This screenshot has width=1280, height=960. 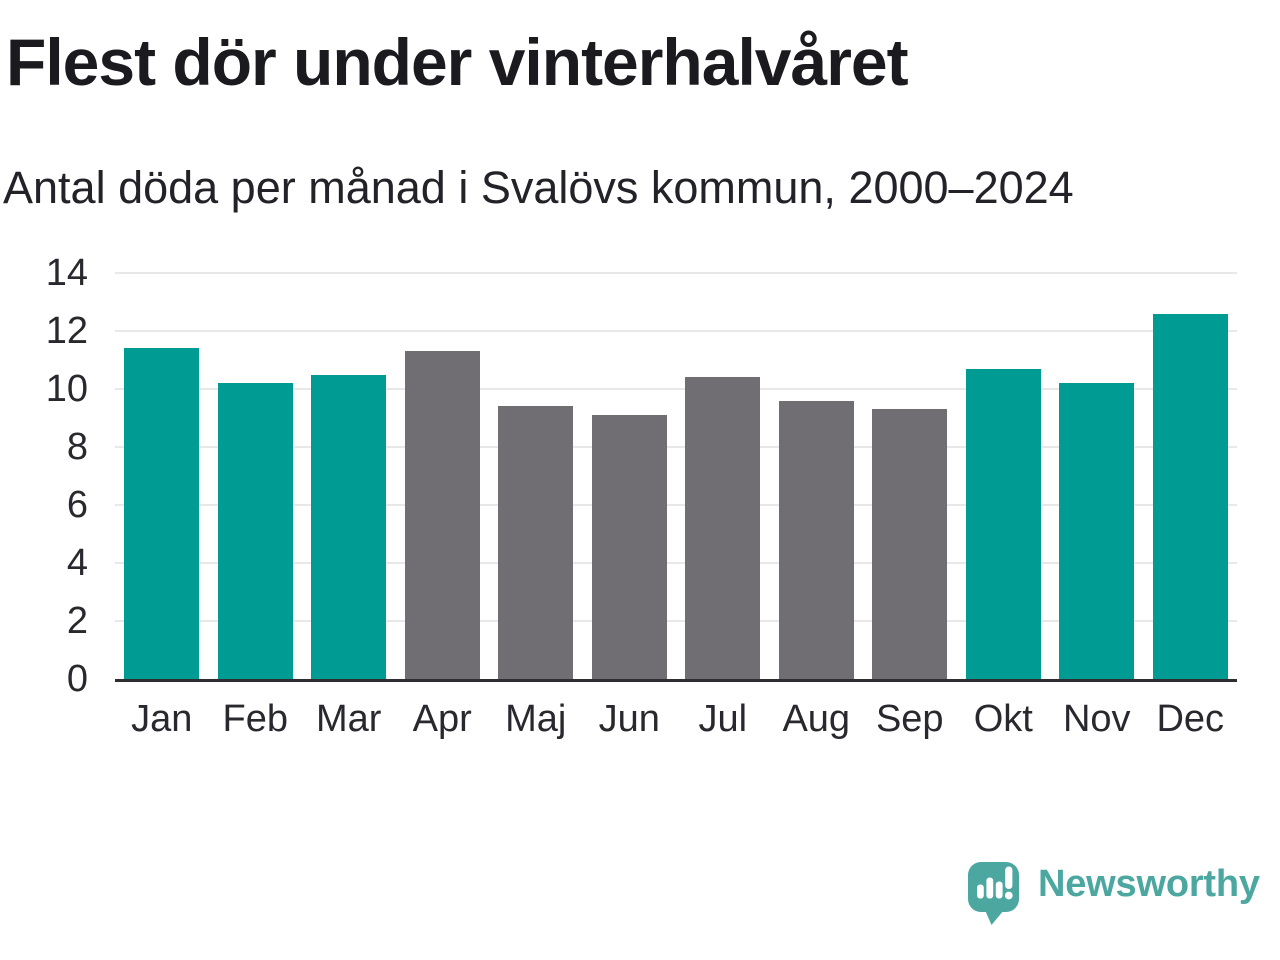 What do you see at coordinates (255, 719) in the screenshot?
I see `x-tick-label-feb: Feb` at bounding box center [255, 719].